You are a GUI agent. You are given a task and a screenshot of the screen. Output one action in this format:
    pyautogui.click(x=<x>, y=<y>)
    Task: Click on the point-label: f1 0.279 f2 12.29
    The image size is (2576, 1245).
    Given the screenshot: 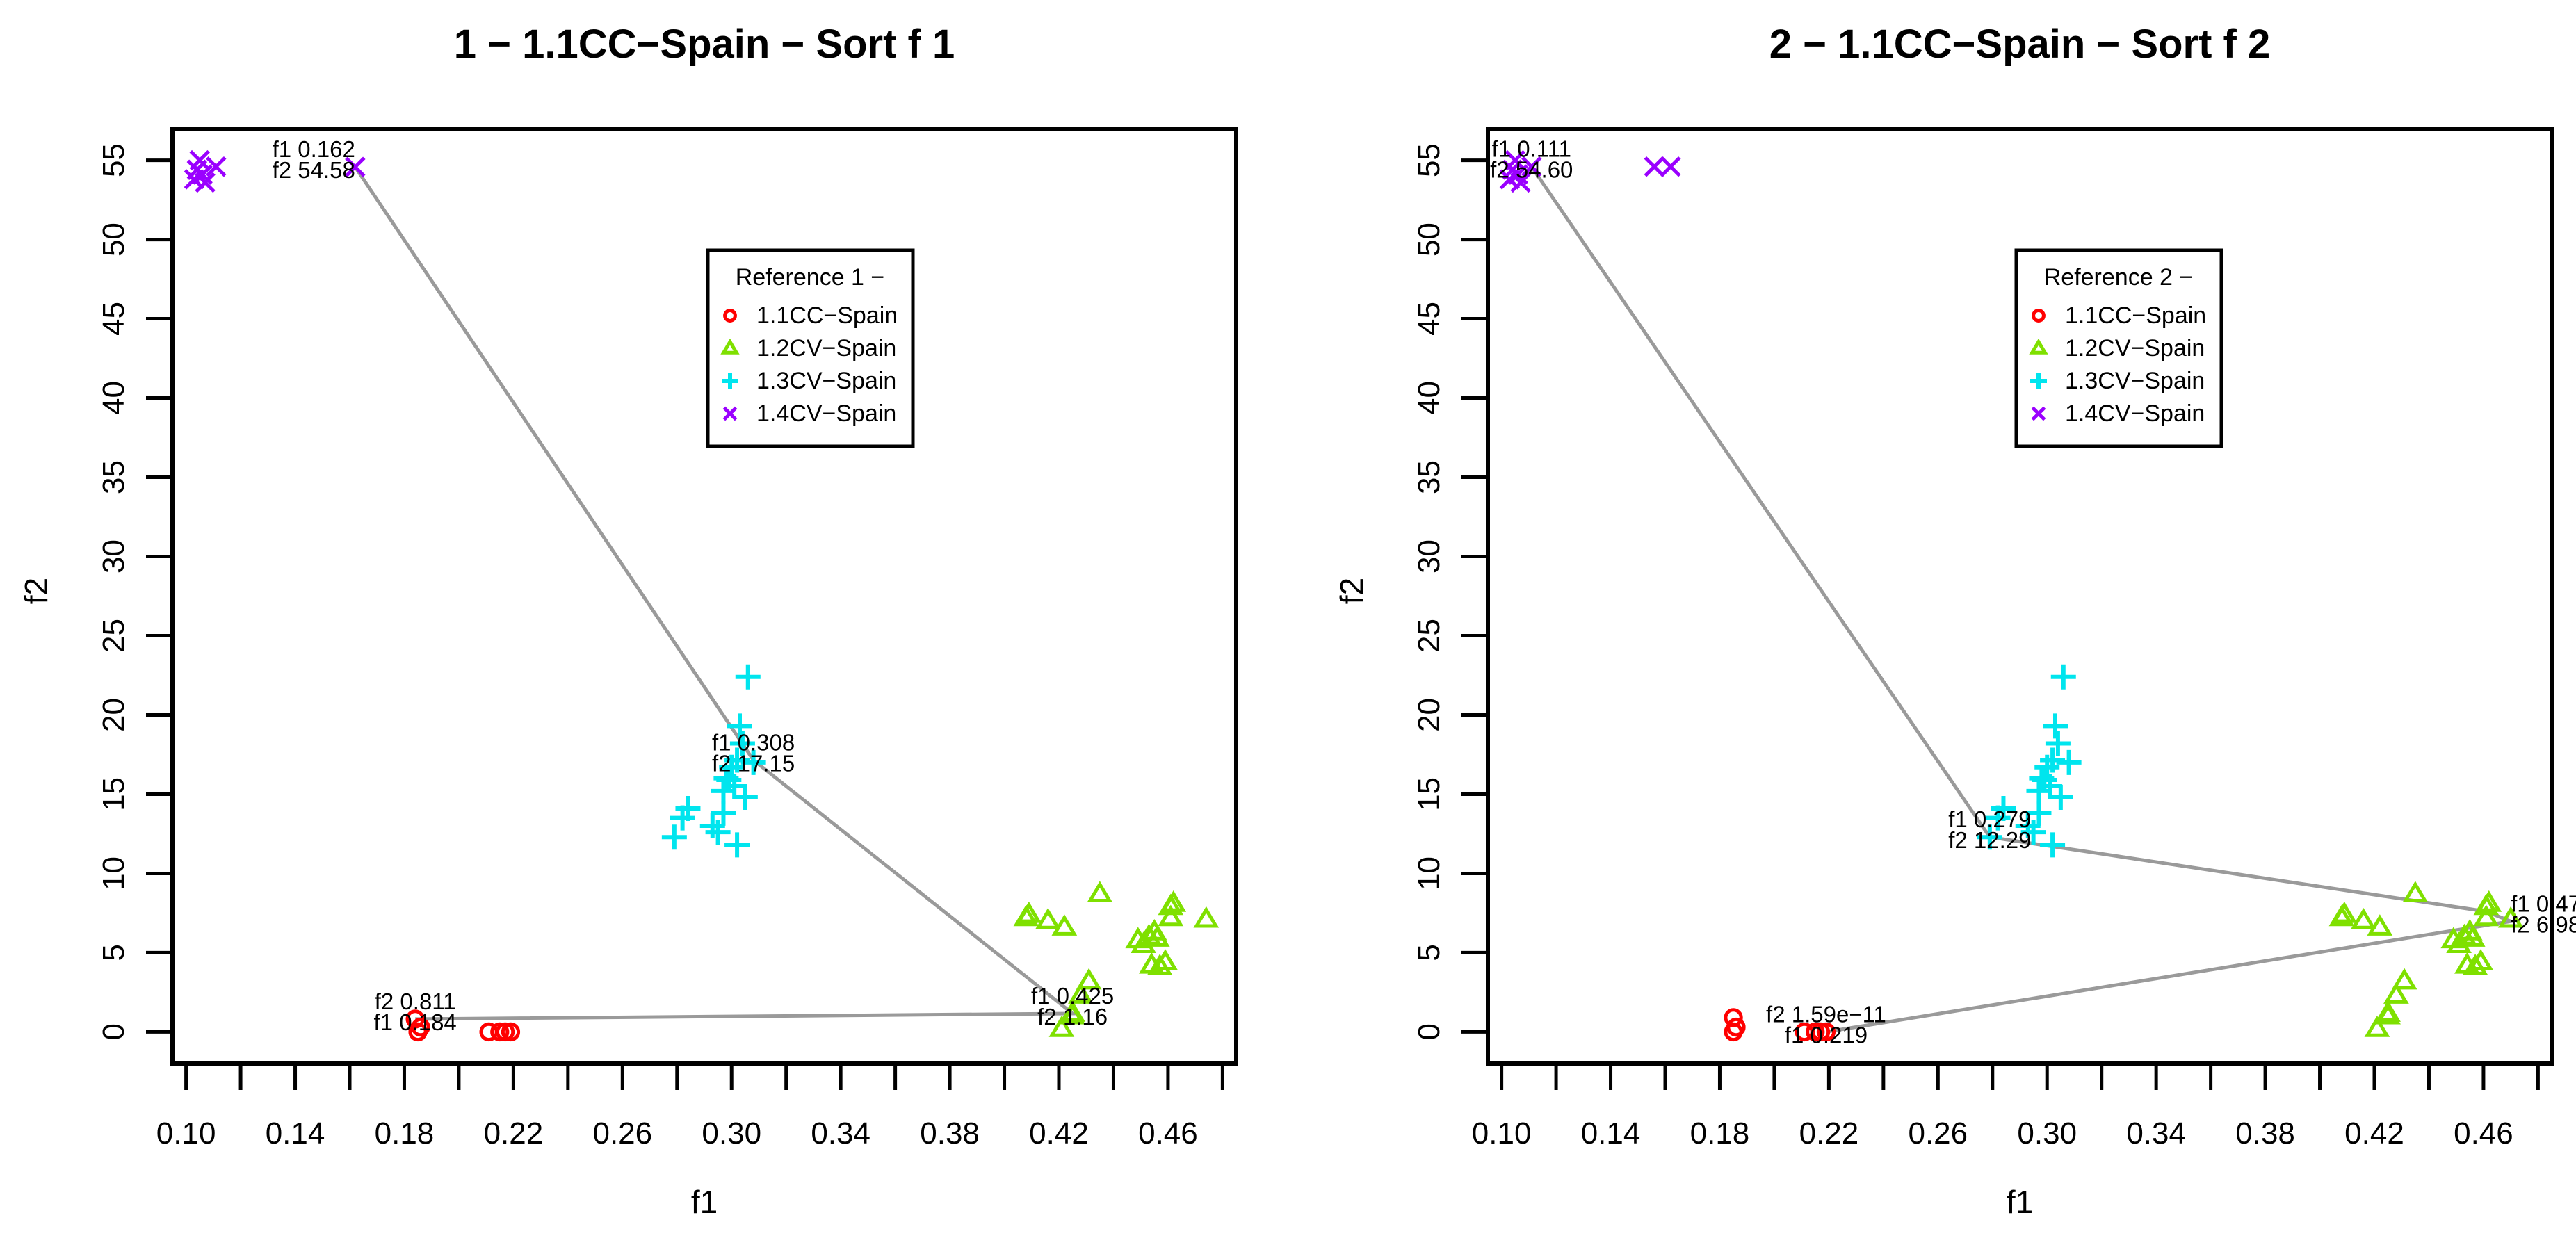 What is the action you would take?
    pyautogui.click(x=1989, y=829)
    